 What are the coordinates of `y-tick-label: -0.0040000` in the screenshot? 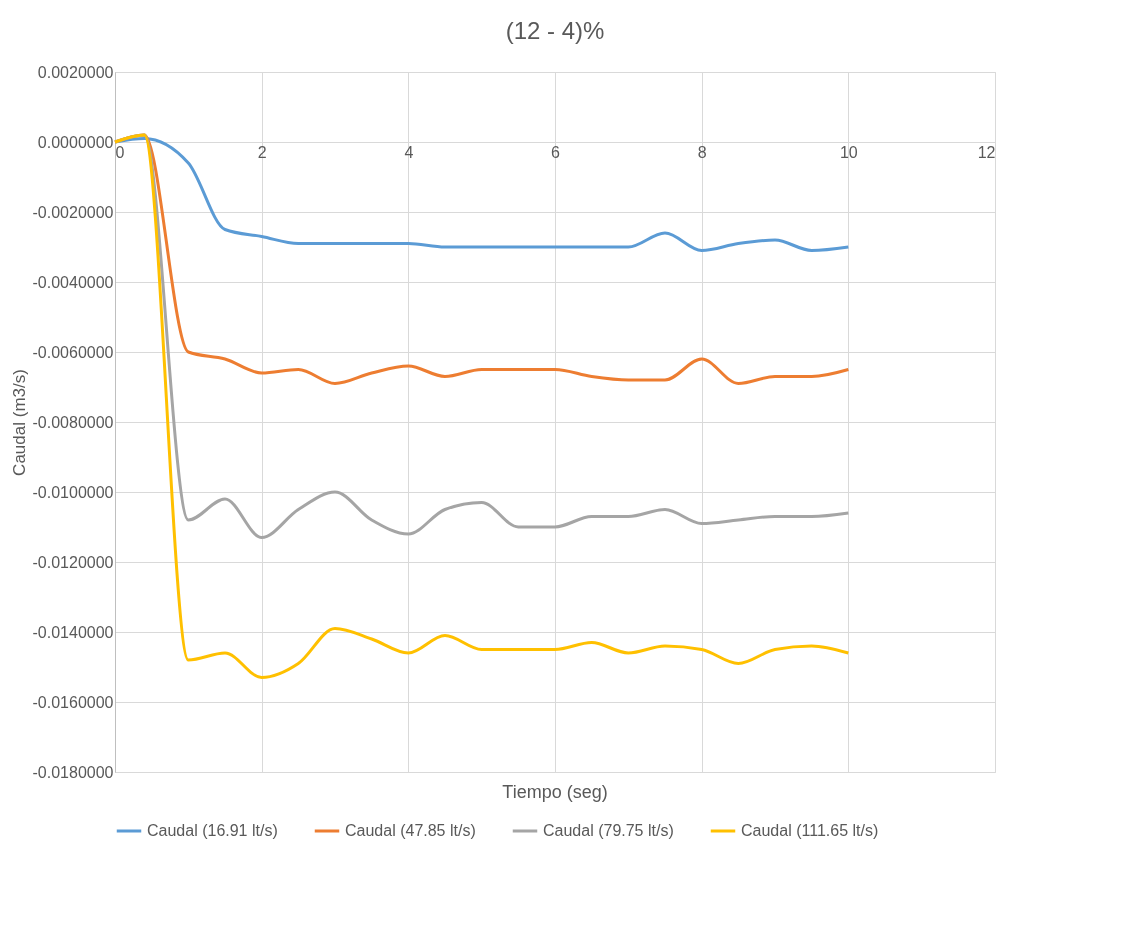 It's located at (73, 282).